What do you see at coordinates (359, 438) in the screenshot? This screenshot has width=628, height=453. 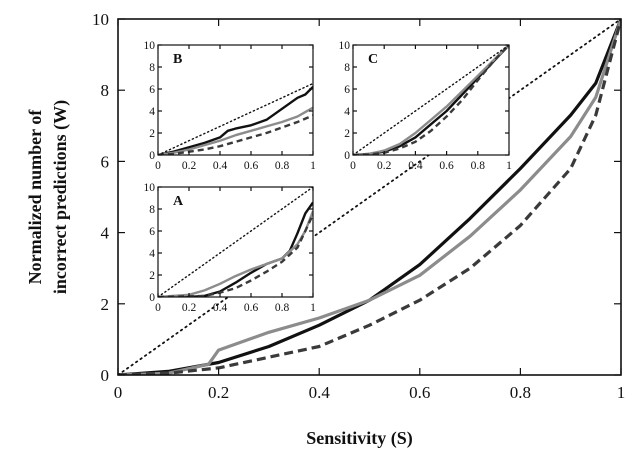 I see `x-axis-label: Sensitivity (S)` at bounding box center [359, 438].